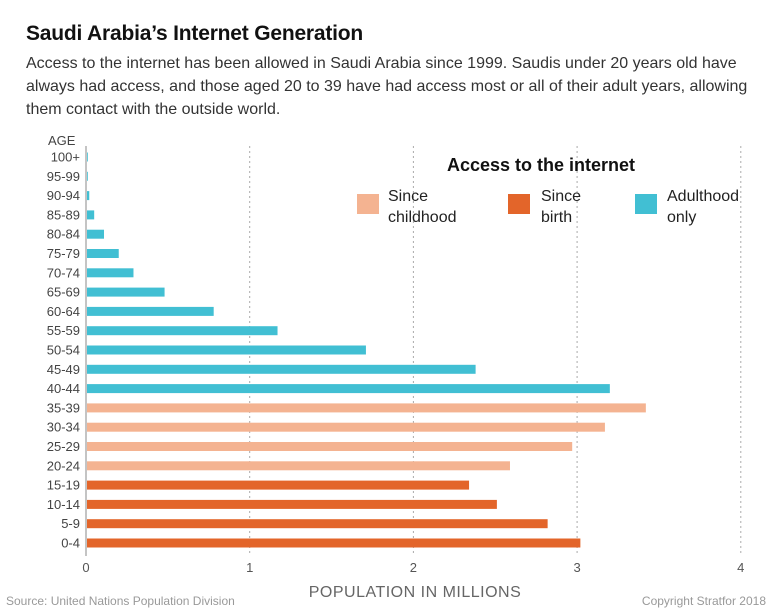 The image size is (784, 616). What do you see at coordinates (249, 567) in the screenshot?
I see `x-tick-1: 1` at bounding box center [249, 567].